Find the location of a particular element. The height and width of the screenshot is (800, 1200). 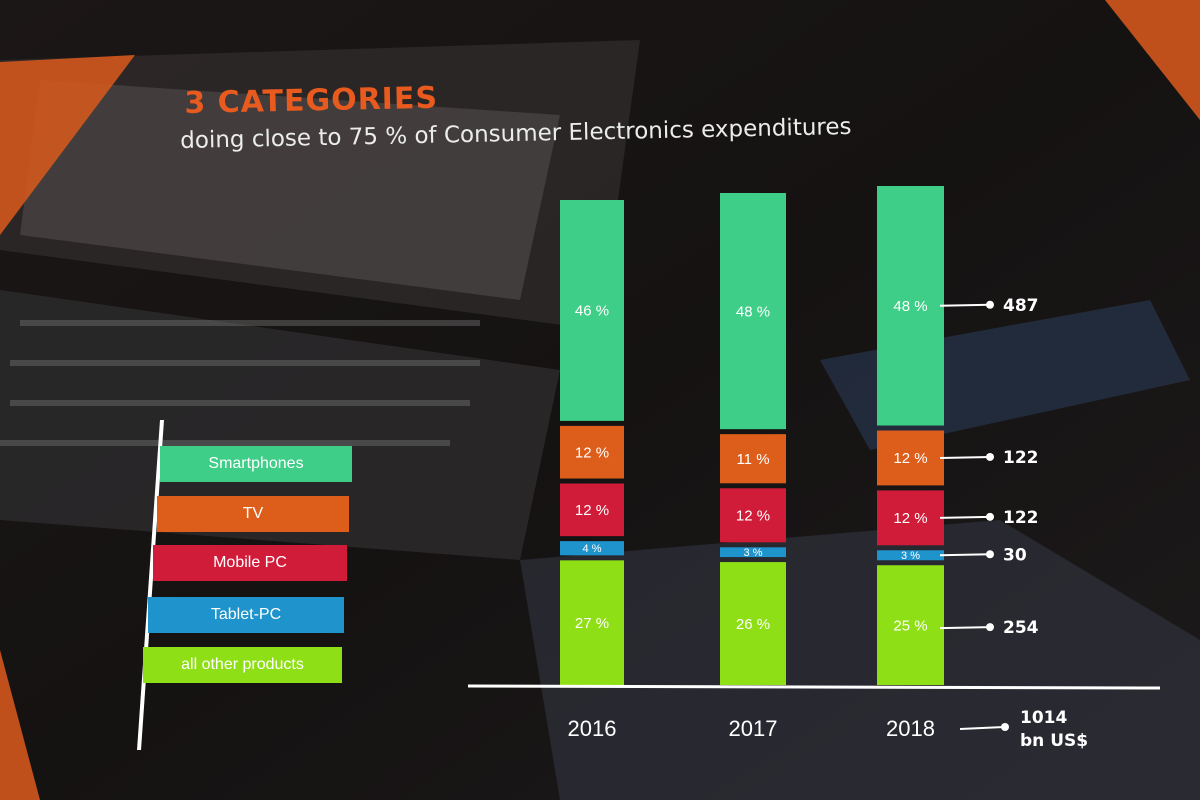

data-label-tv-2017: 11 % is located at coordinates (752, 459).